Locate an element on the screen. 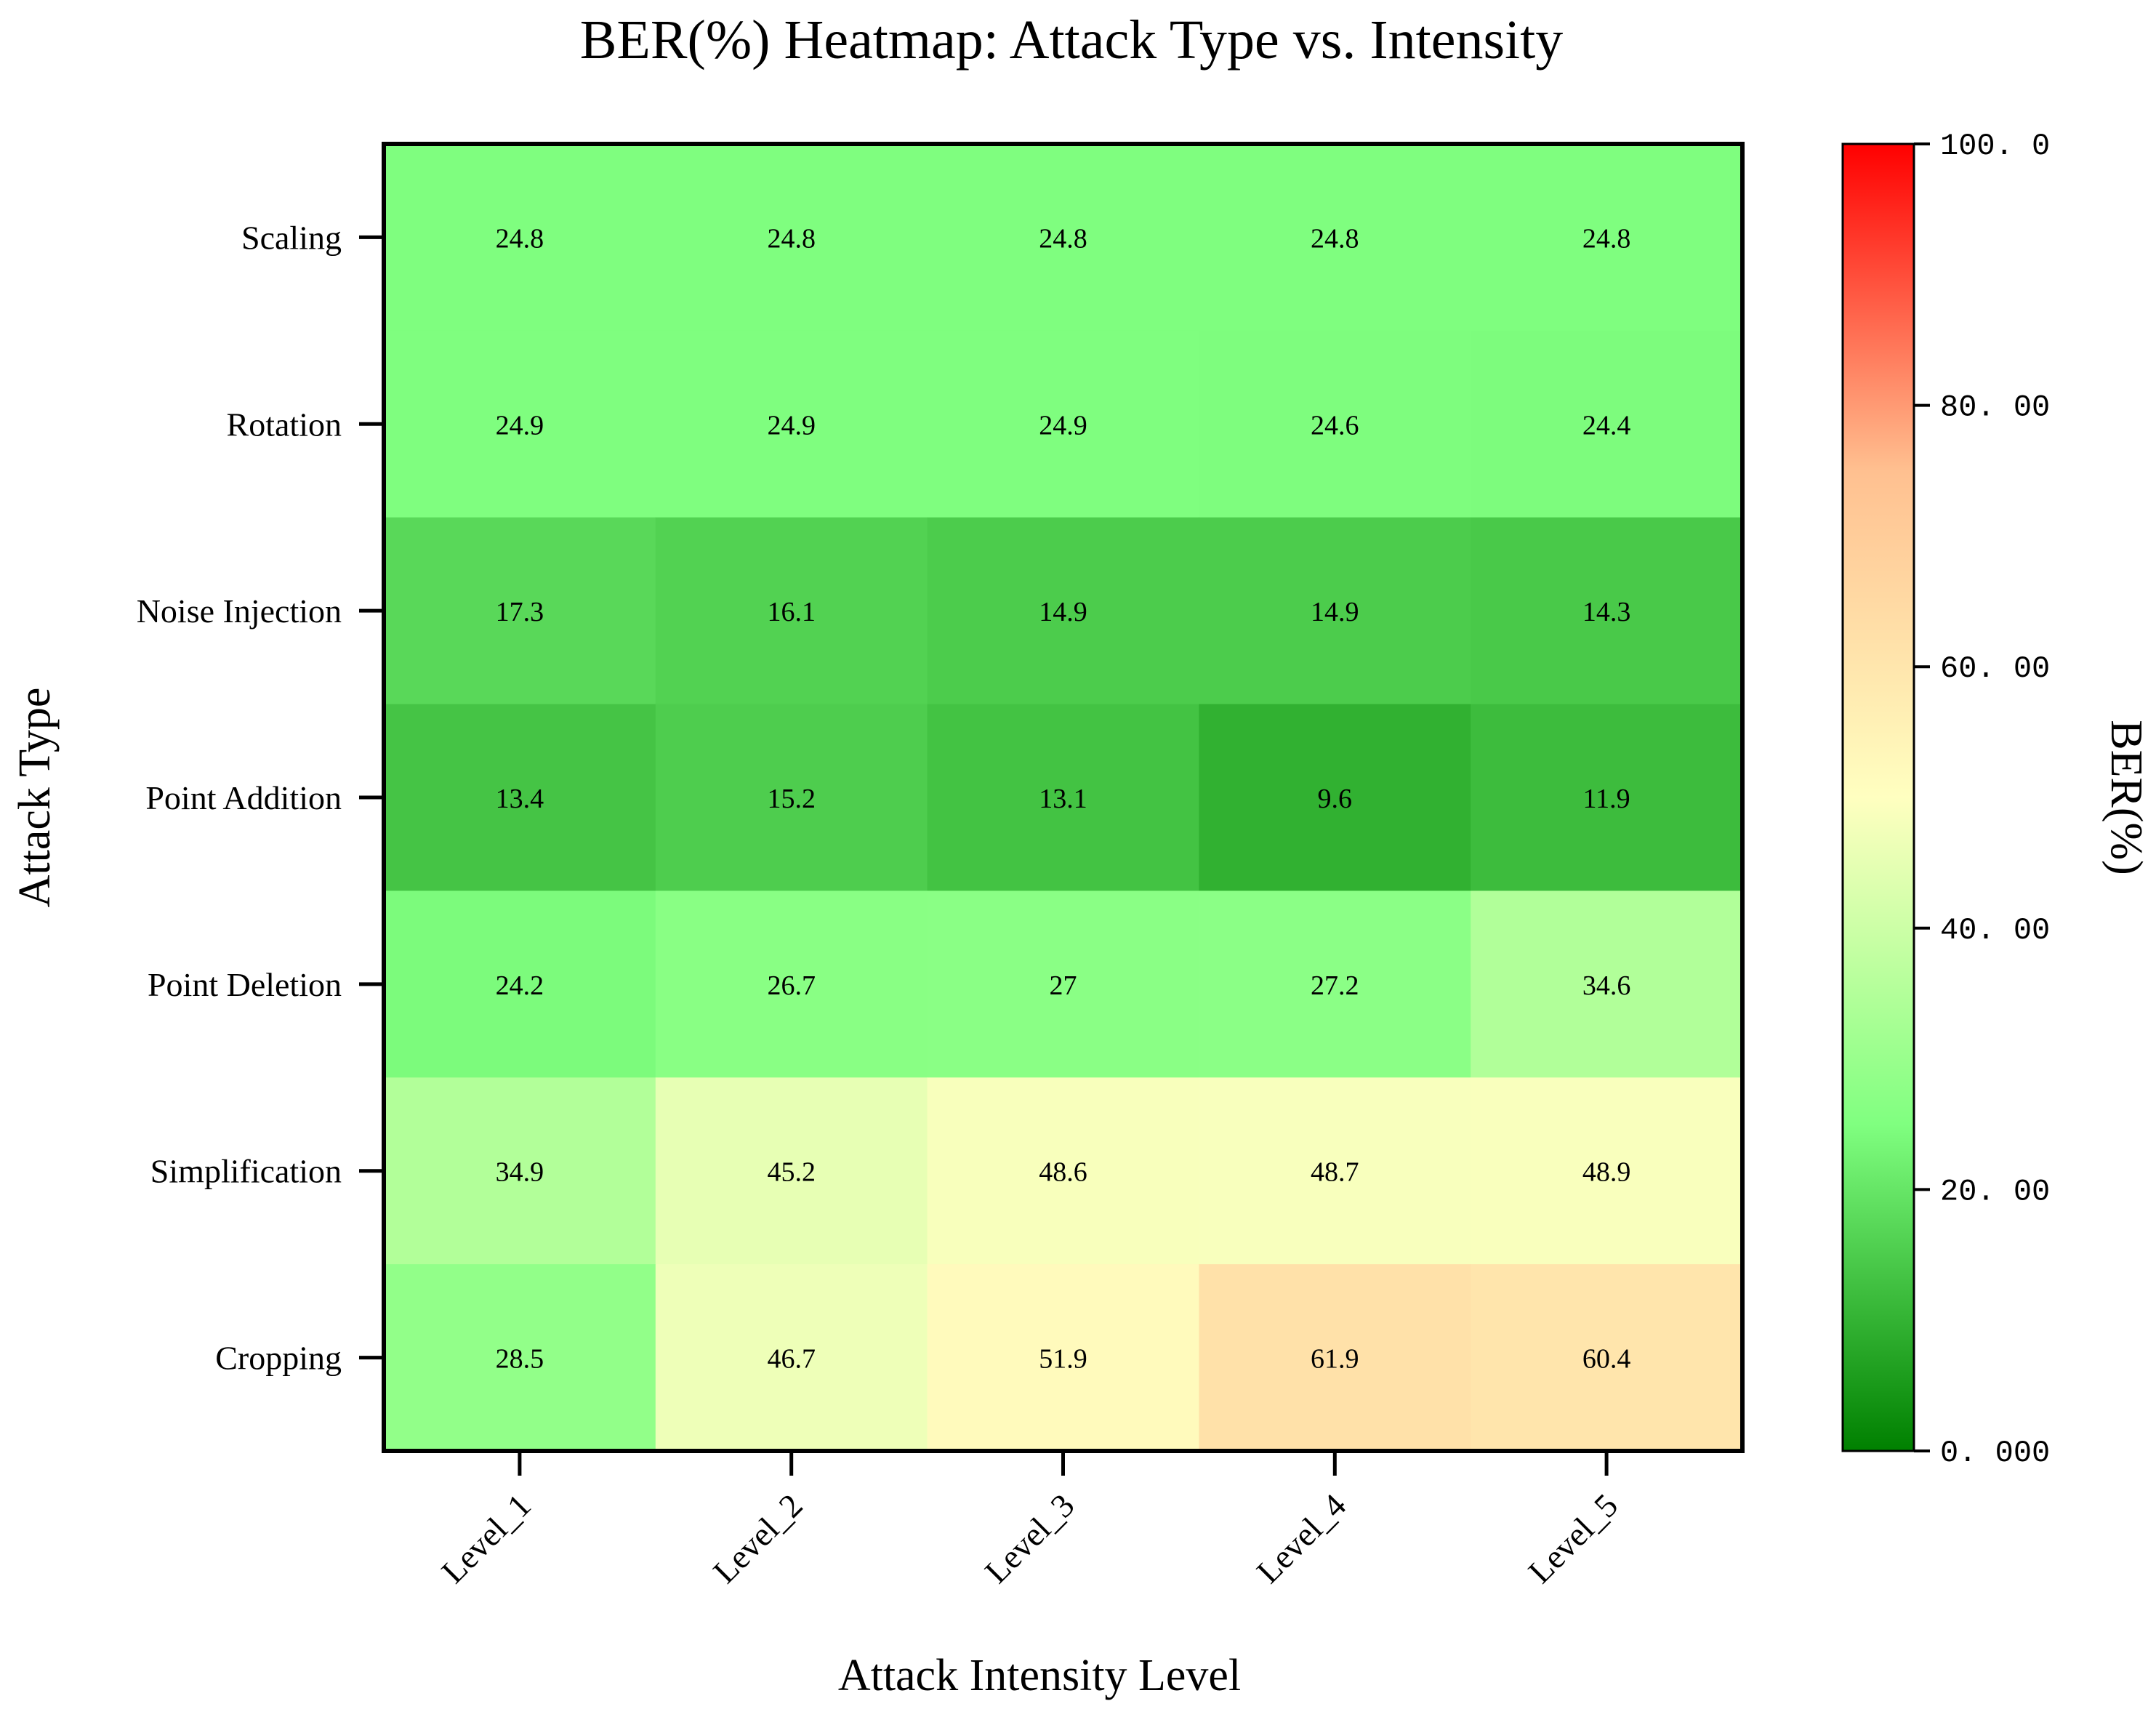  cell-value-label: 27 is located at coordinates (1063, 985).